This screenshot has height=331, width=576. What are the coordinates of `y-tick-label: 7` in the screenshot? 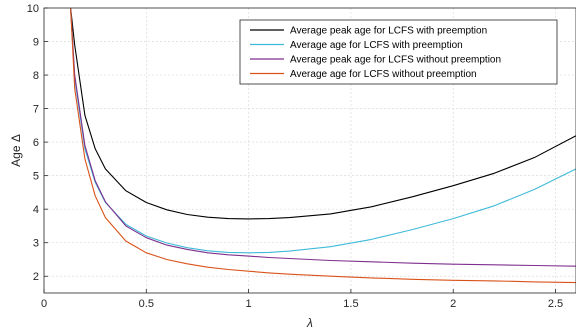 It's located at (36, 110).